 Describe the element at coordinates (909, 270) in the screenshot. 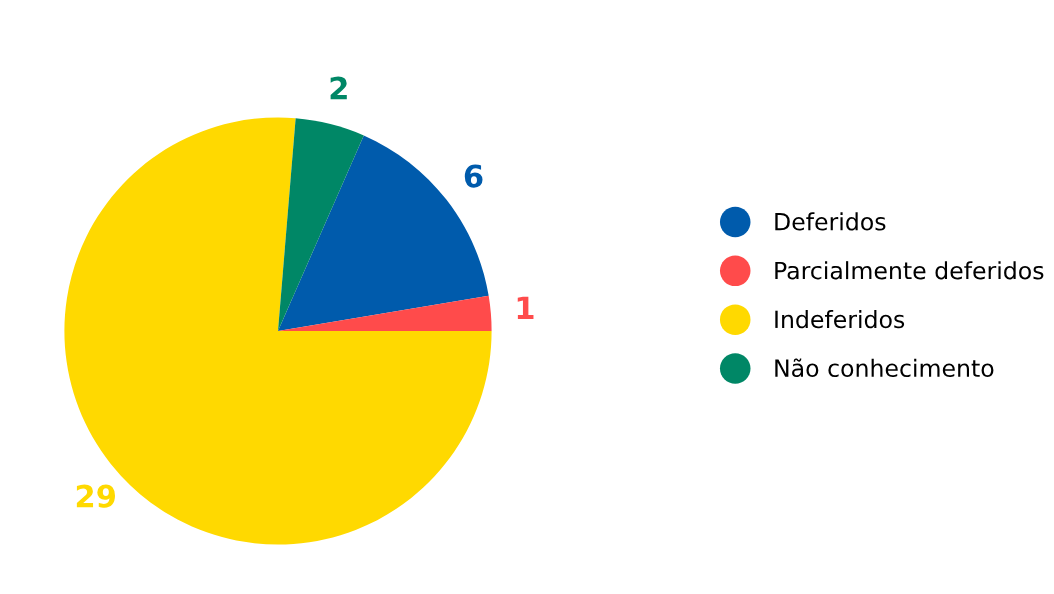

I see `legend-label: Parcialmente deferidos` at that location.